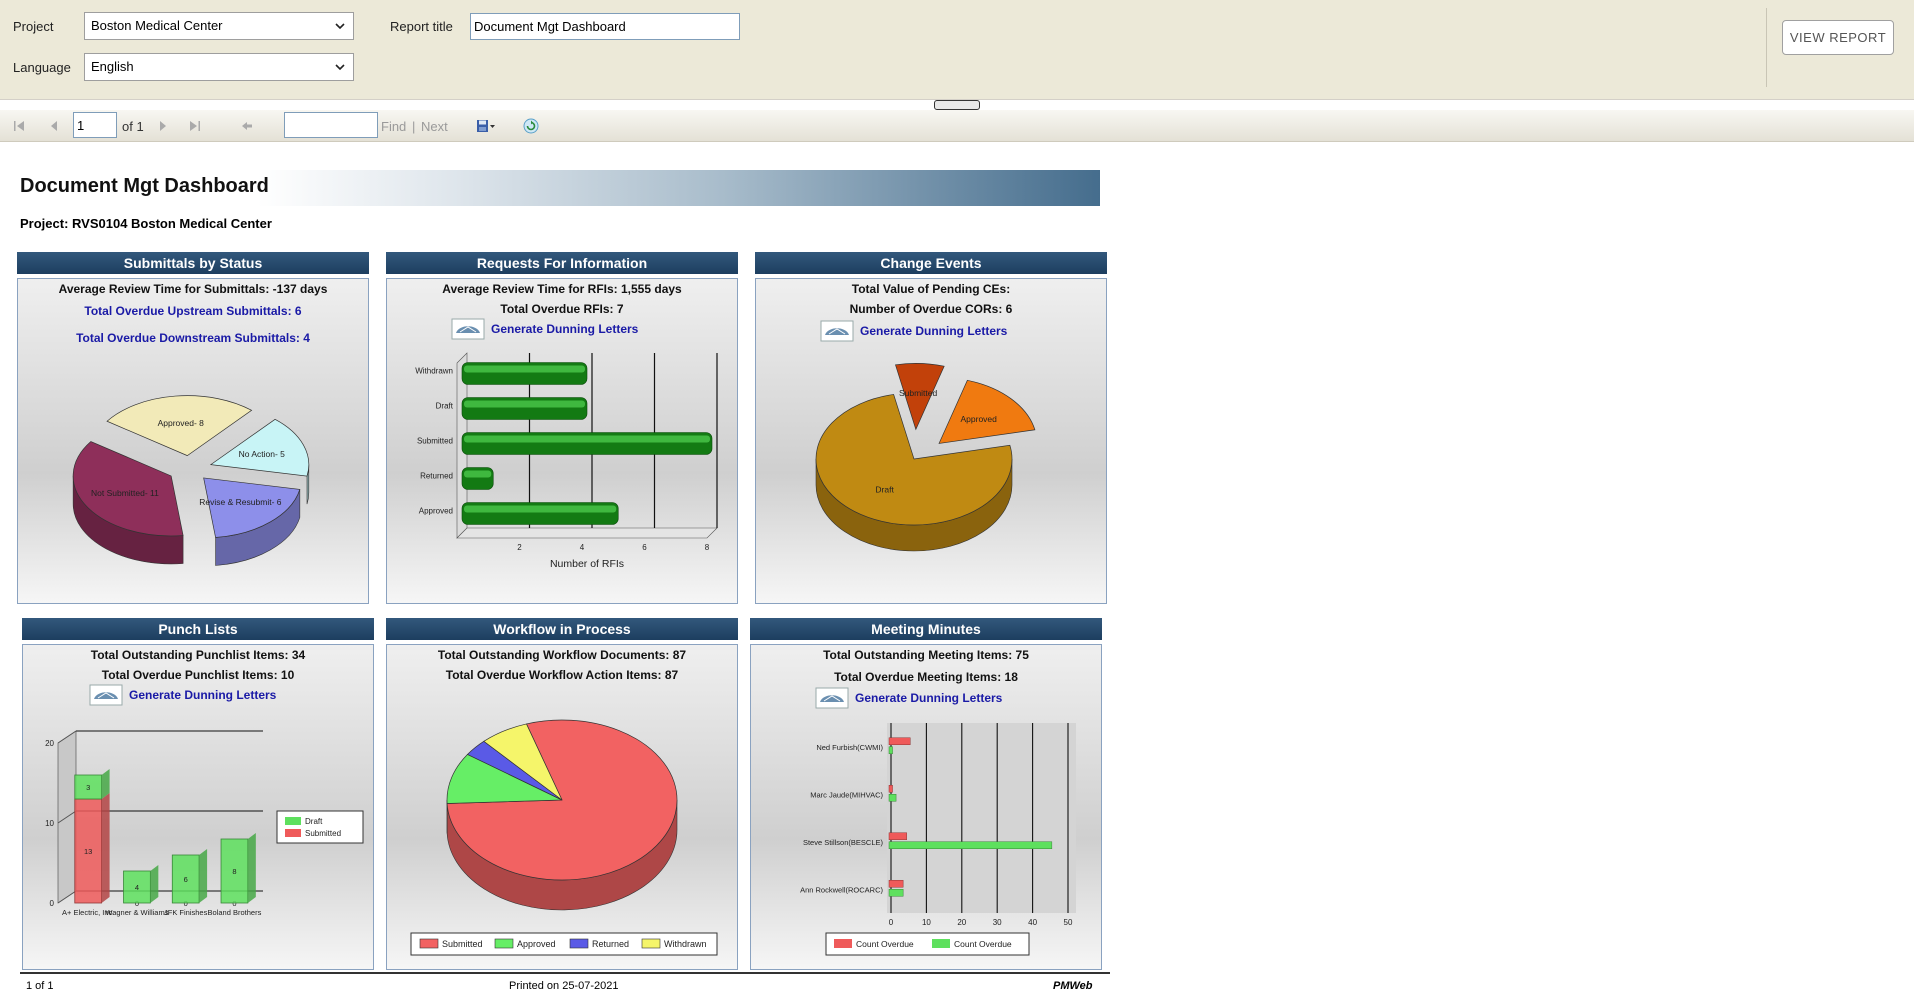 This screenshot has height=1006, width=1914. What do you see at coordinates (644, 547) in the screenshot?
I see `tick-label: 6` at bounding box center [644, 547].